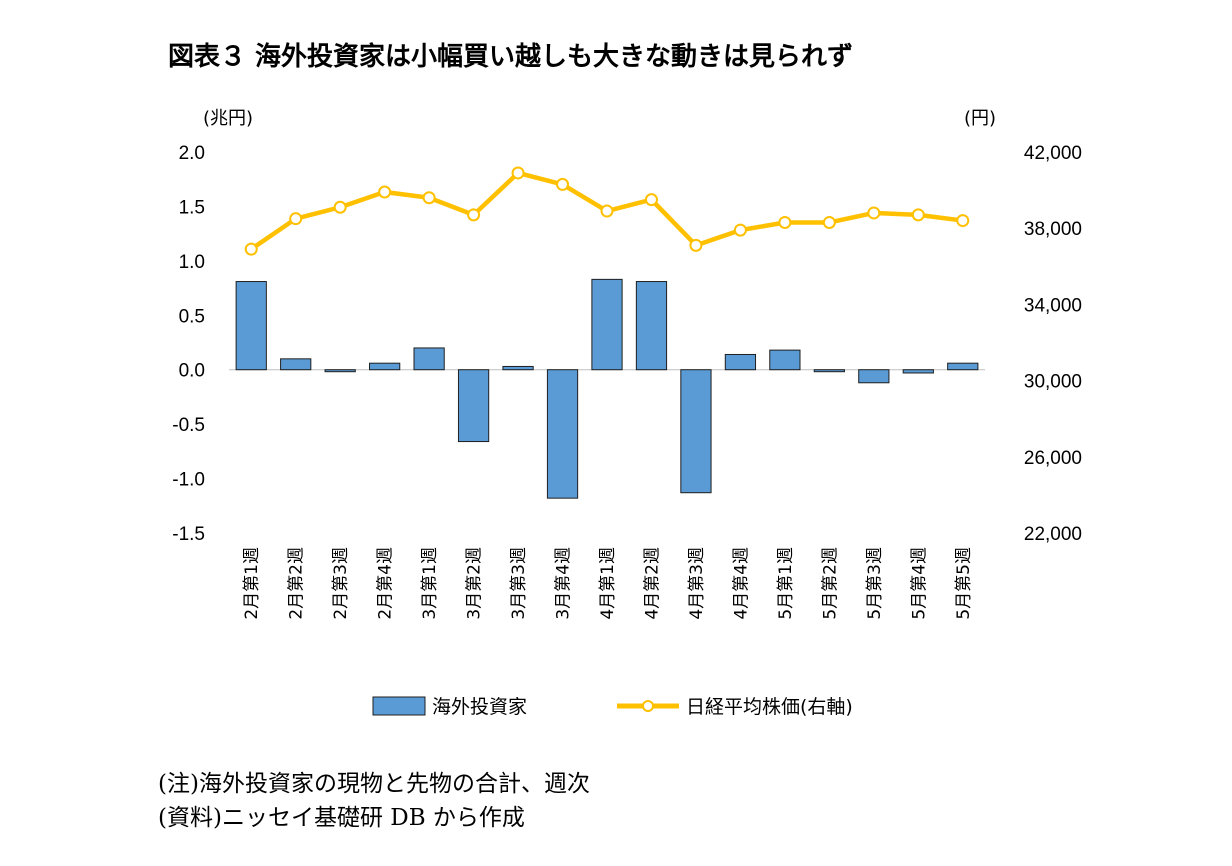  Describe the element at coordinates (192, 262) in the screenshot. I see `left-tick-label: 1.0` at that location.